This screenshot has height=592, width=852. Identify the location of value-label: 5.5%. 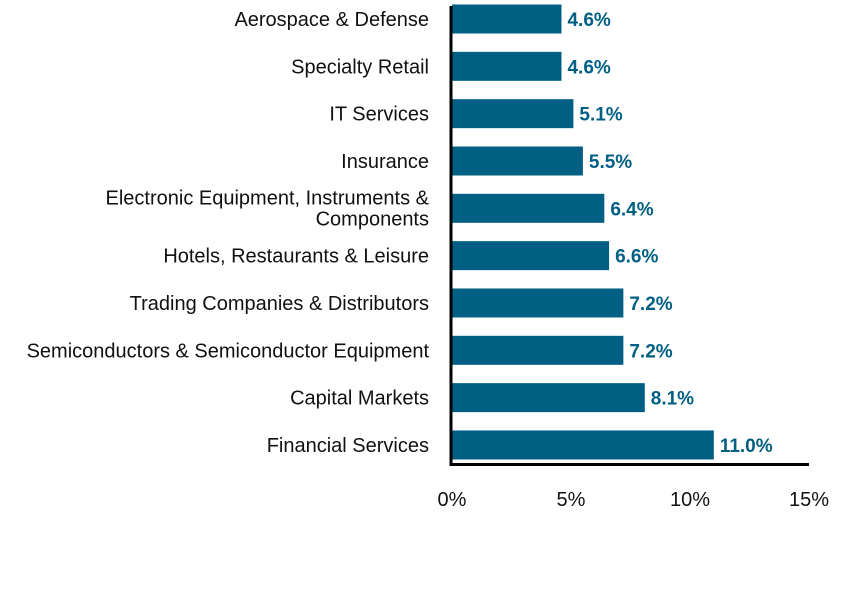
(610, 162).